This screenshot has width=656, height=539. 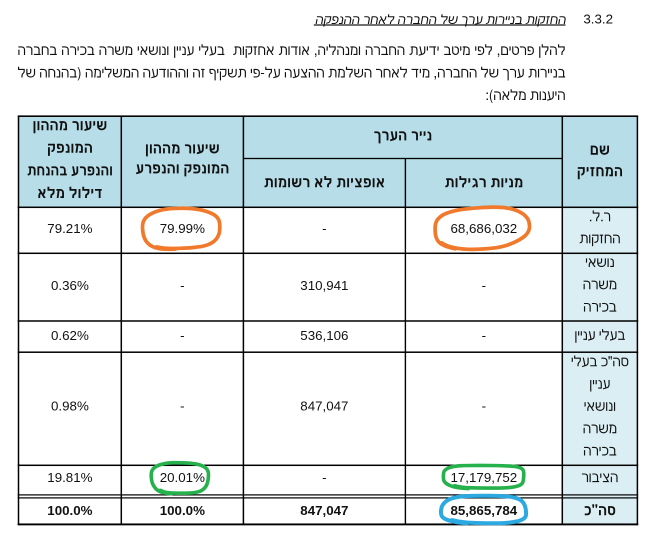 I want to click on svg-text: 79.21%, so click(x=69, y=228).